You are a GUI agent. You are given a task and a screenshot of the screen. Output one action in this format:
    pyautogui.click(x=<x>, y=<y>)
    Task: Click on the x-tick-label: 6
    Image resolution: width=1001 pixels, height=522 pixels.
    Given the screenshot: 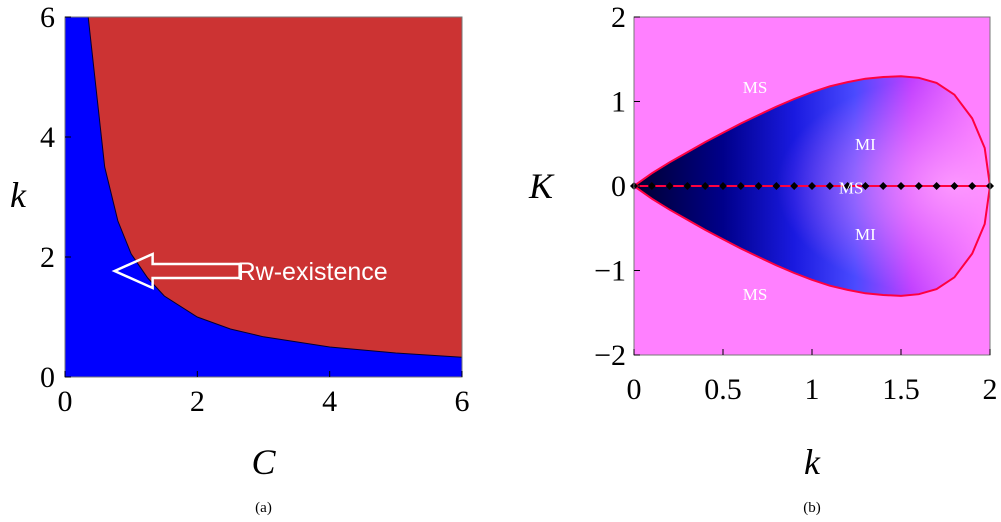 What is the action you would take?
    pyautogui.click(x=462, y=401)
    